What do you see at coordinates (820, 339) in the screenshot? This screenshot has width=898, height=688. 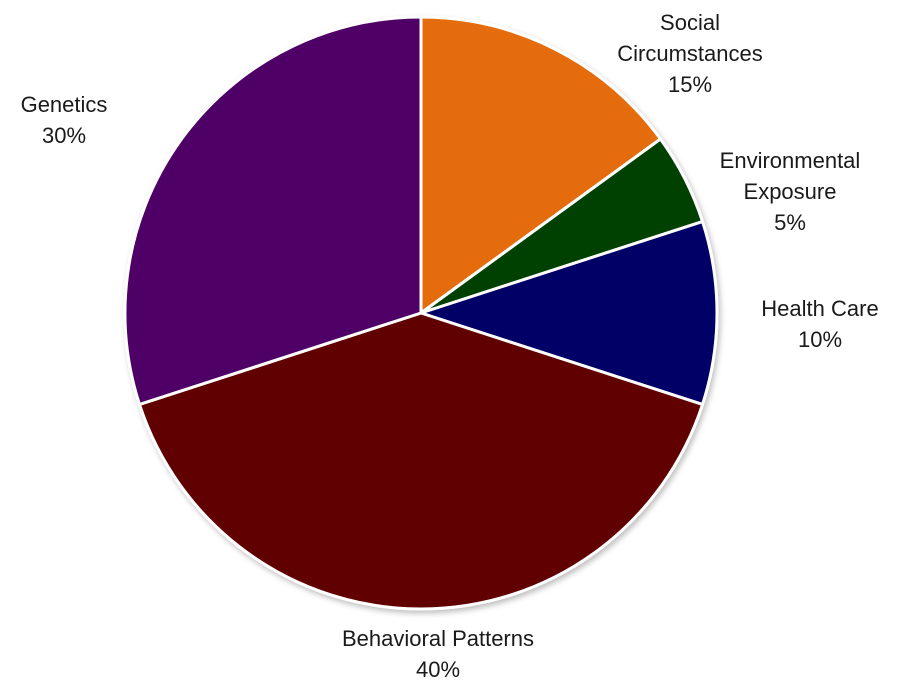 I see `slice-percent-label: 10%` at bounding box center [820, 339].